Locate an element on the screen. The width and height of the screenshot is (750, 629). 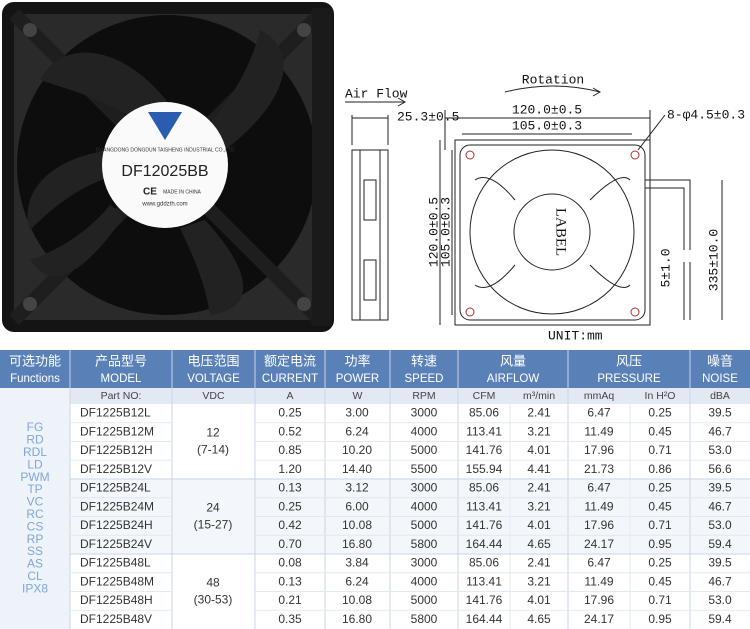
spec-value: 0.08 is located at coordinates (290, 563).